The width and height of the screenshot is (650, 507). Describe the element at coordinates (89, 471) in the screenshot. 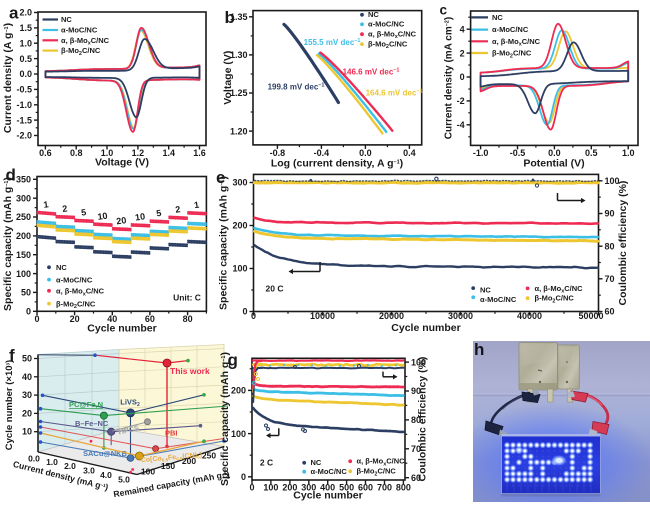

I see `svg-text: 3.0` at that location.